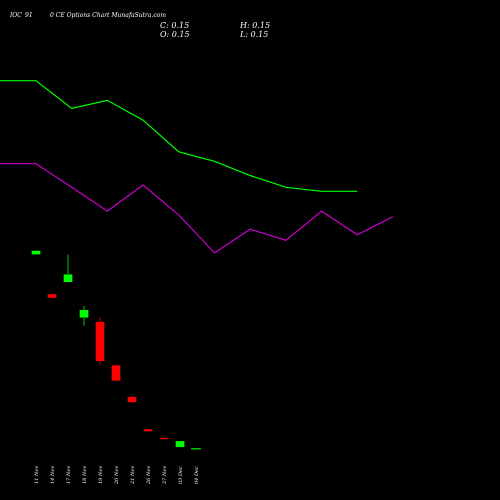 This screenshot has width=500, height=500. What do you see at coordinates (255, 25) in the screenshot?
I see `high-value: H: 0.15` at bounding box center [255, 25].